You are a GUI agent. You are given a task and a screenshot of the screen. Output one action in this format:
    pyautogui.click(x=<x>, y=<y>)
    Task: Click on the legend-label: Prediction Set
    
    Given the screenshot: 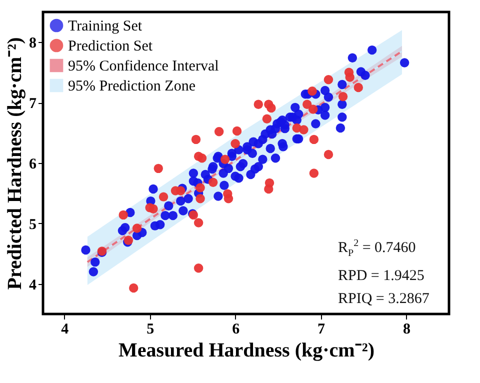 What is the action you would take?
    pyautogui.click(x=111, y=46)
    